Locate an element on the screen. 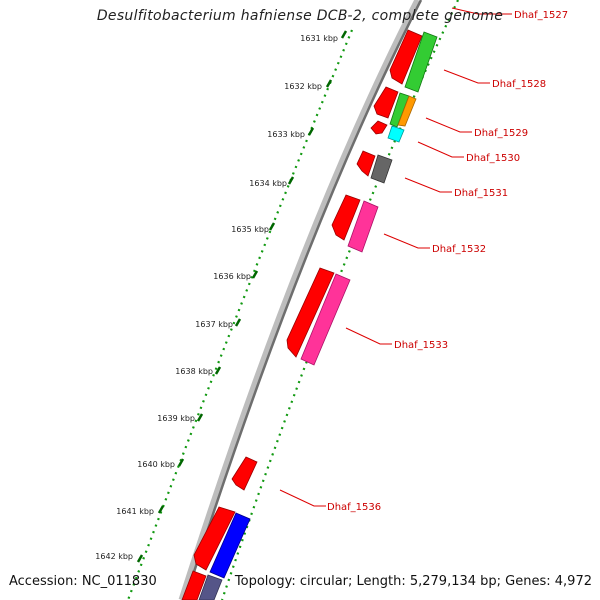 Image resolution: width=600 pixels, height=600 pixels. tick-label: 1642 kbp is located at coordinates (114, 556).